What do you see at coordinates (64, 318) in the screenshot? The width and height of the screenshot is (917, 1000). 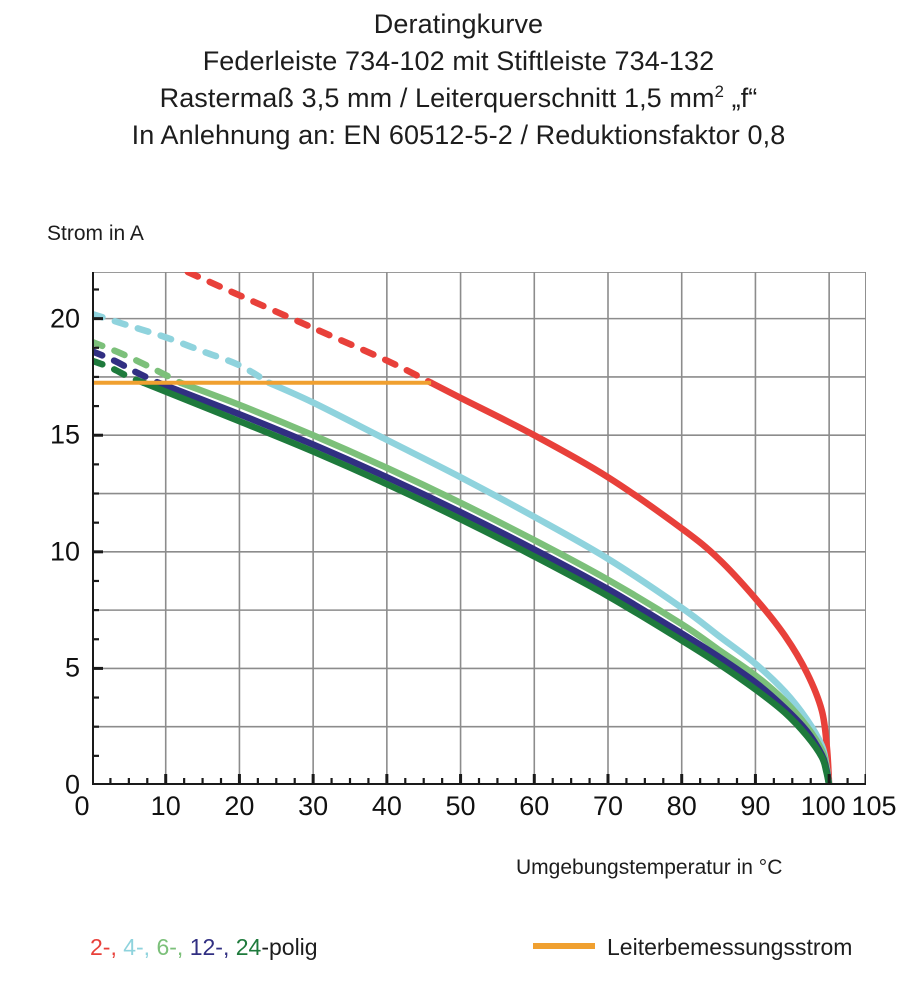 I see `y-tick-label: 20` at bounding box center [64, 318].